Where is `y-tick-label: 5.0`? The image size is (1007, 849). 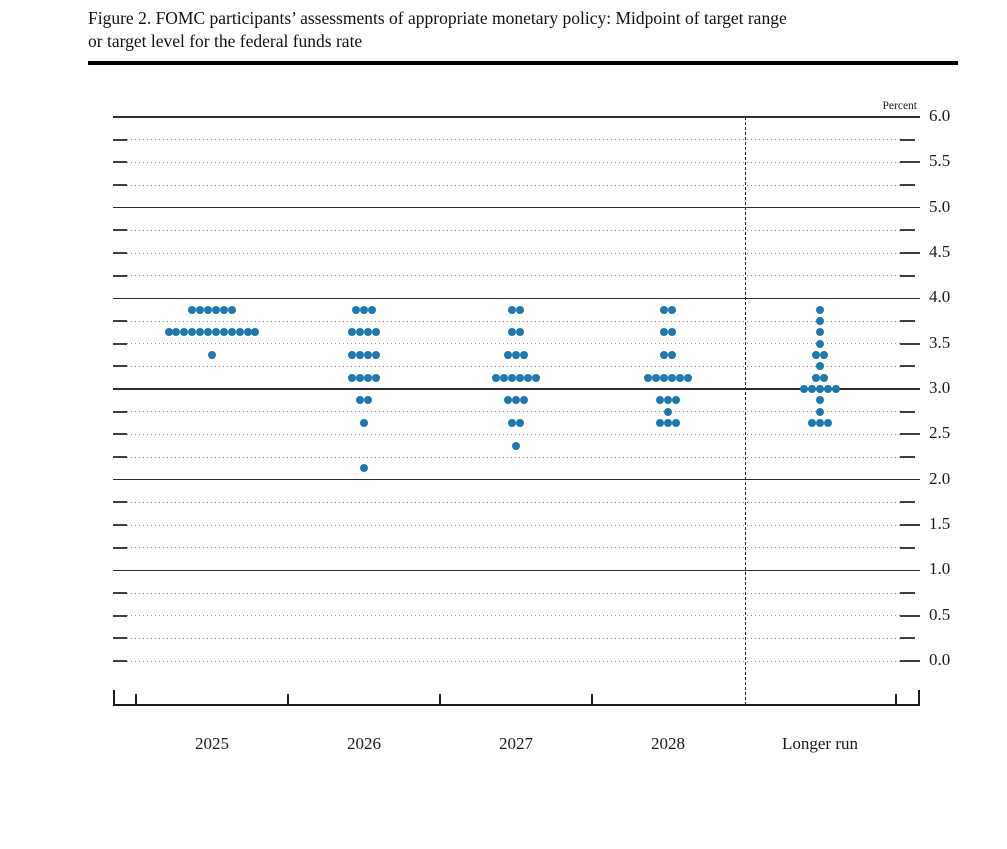
y-tick-label: 5.0 is located at coordinates (940, 206).